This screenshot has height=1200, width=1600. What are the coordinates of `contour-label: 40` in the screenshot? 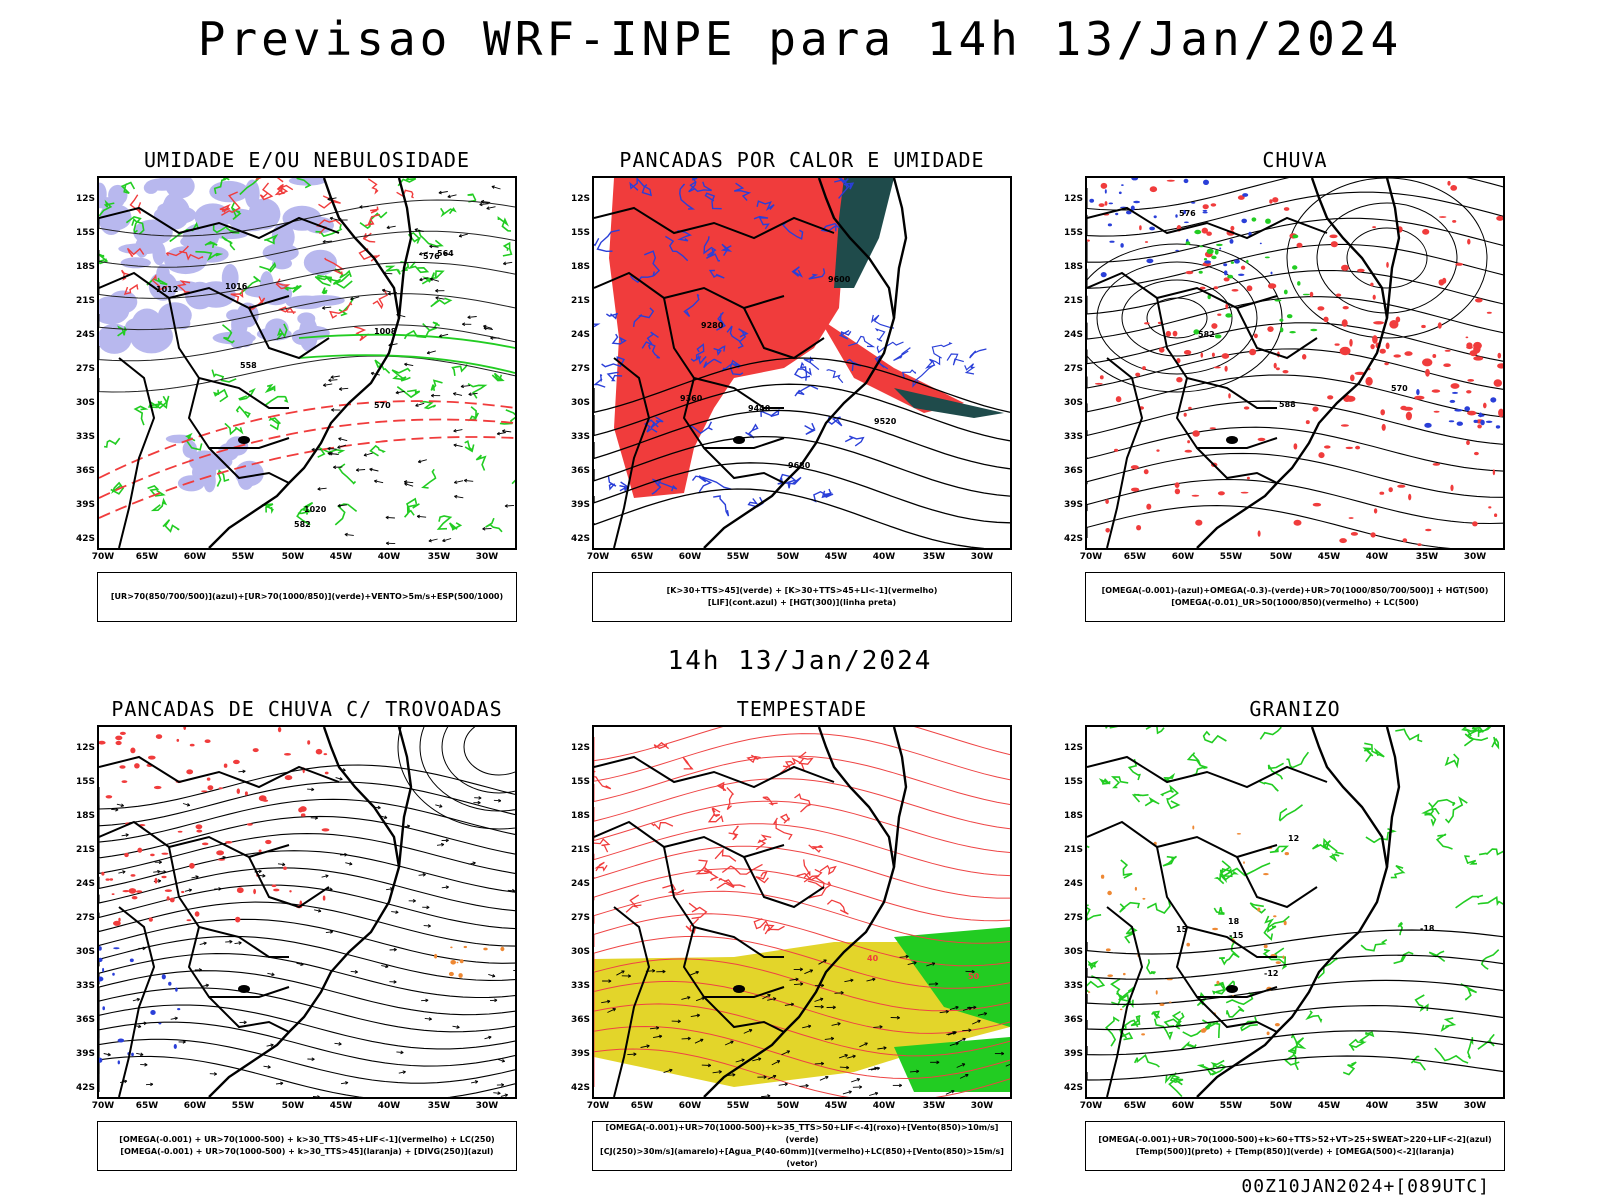 It's located at (873, 958).